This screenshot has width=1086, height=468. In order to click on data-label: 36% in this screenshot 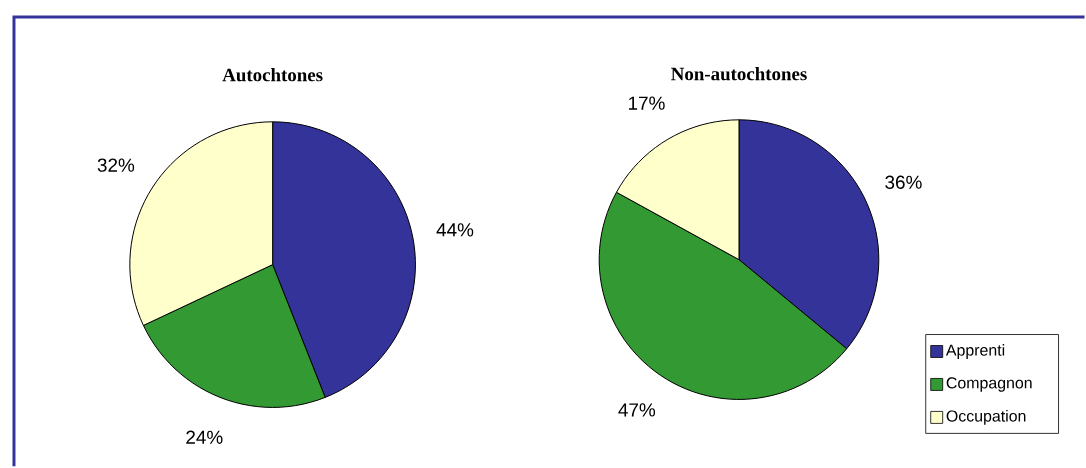, I will do `click(903, 182)`.